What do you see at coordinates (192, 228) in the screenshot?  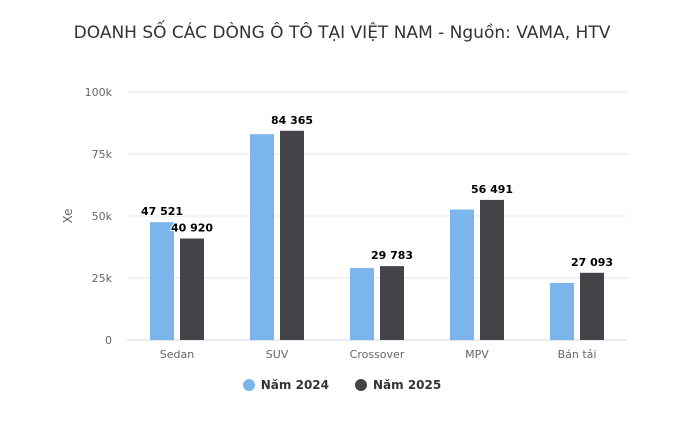 I see `data-label: 40 920` at bounding box center [192, 228].